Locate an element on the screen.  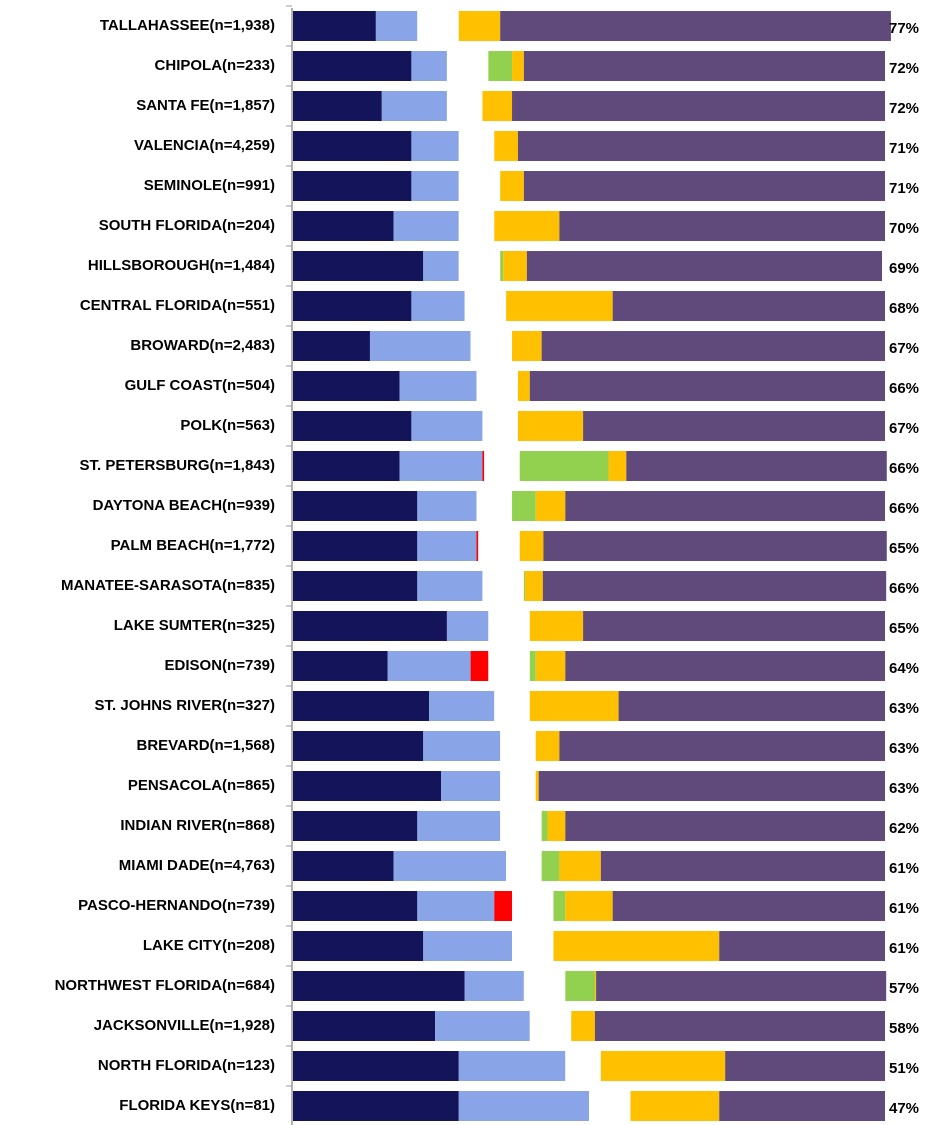
row-label: 72% is located at coordinates (904, 68).